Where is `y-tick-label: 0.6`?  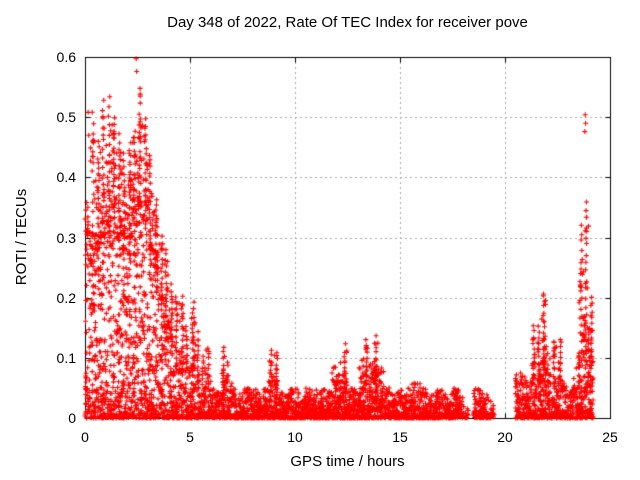 y-tick-label: 0.6 is located at coordinates (66, 57).